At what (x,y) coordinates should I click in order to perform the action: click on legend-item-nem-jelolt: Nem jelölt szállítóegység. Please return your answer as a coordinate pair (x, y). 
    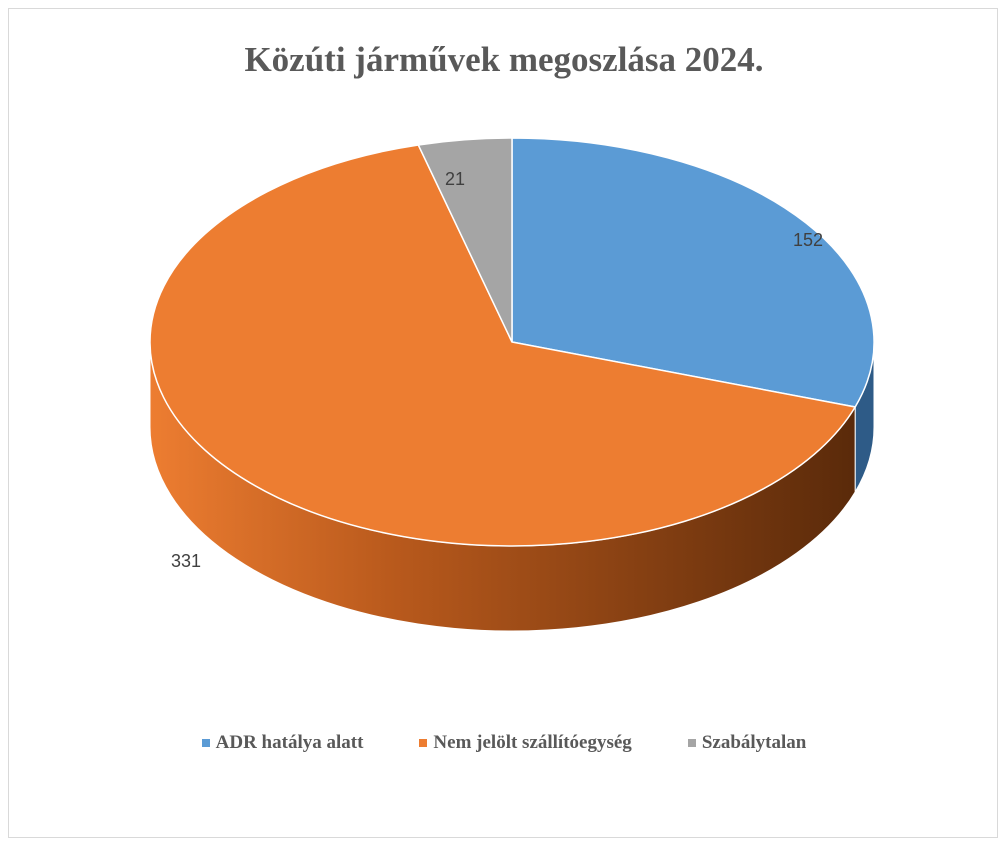
    Looking at the image, I should click on (525, 743).